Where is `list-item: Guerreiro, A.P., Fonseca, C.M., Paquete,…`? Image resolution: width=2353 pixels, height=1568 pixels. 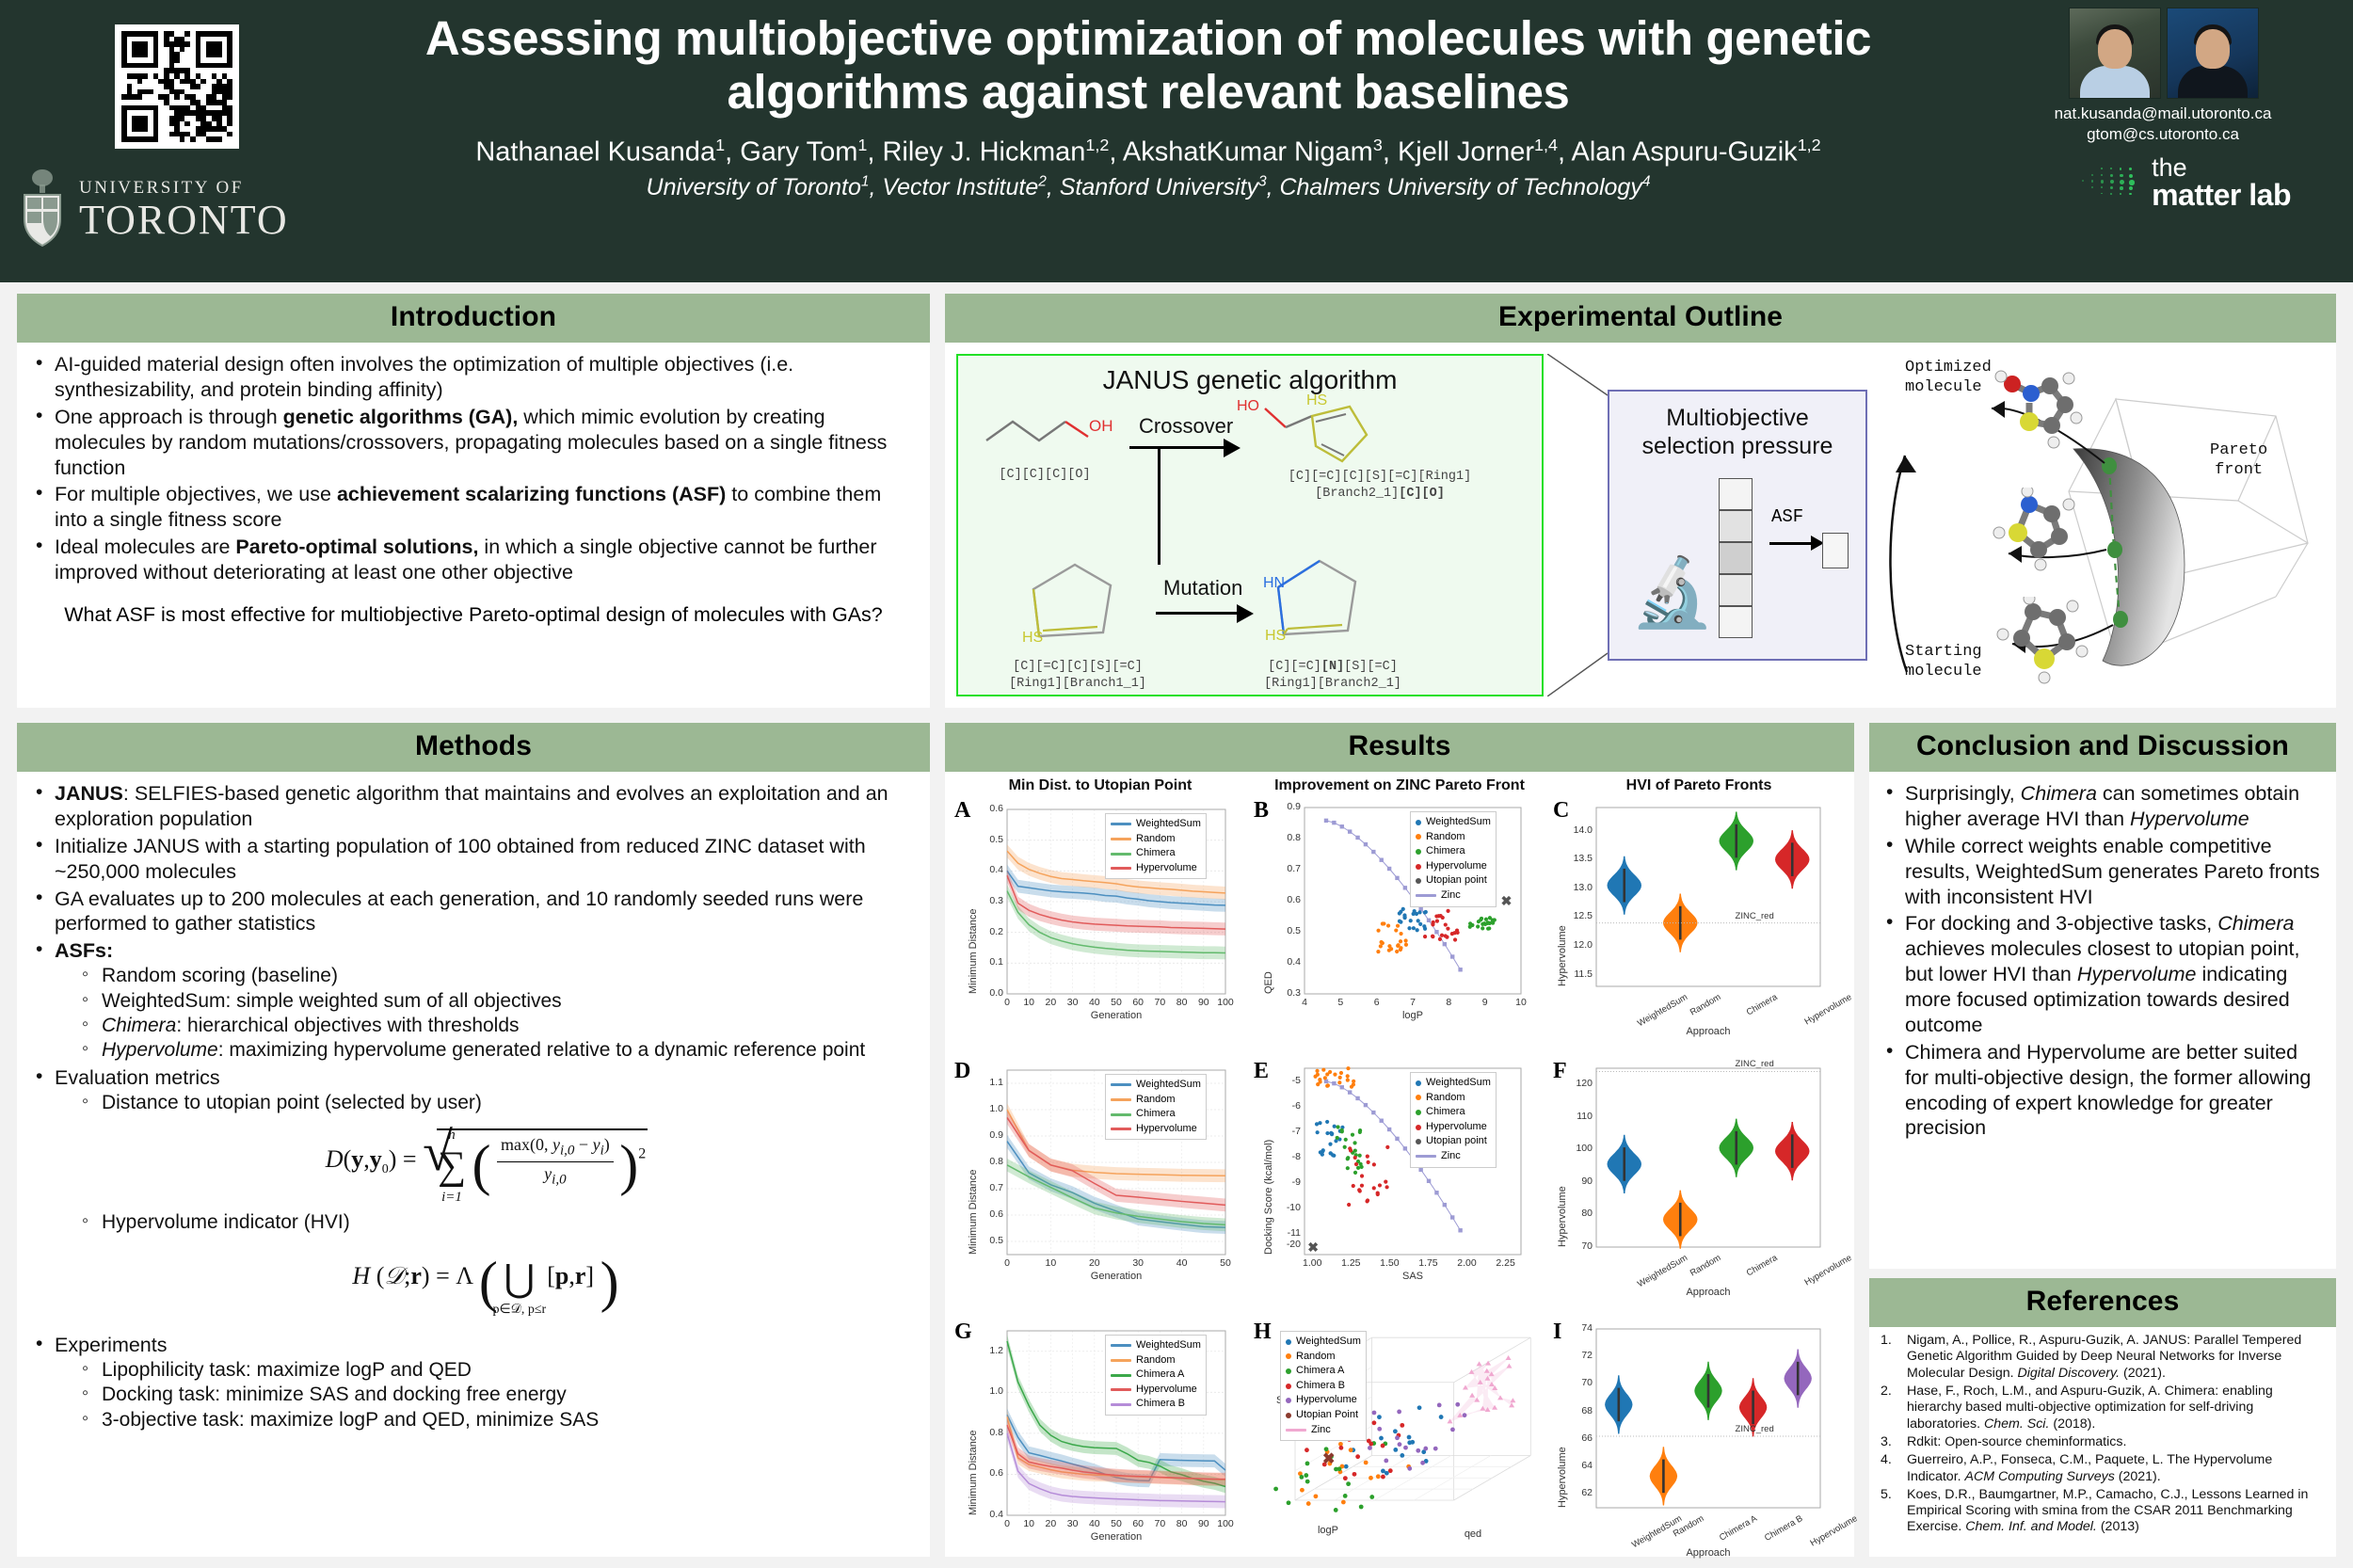
list-item: Guerreiro, A.P., Fonseca, C.M., Paquete,… is located at coordinates (2077, 1468).